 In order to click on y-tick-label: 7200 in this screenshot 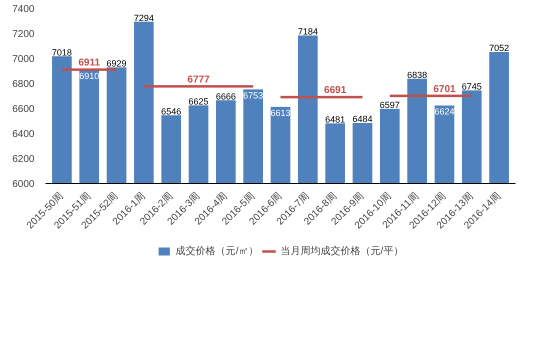, I will do `click(23, 34)`.